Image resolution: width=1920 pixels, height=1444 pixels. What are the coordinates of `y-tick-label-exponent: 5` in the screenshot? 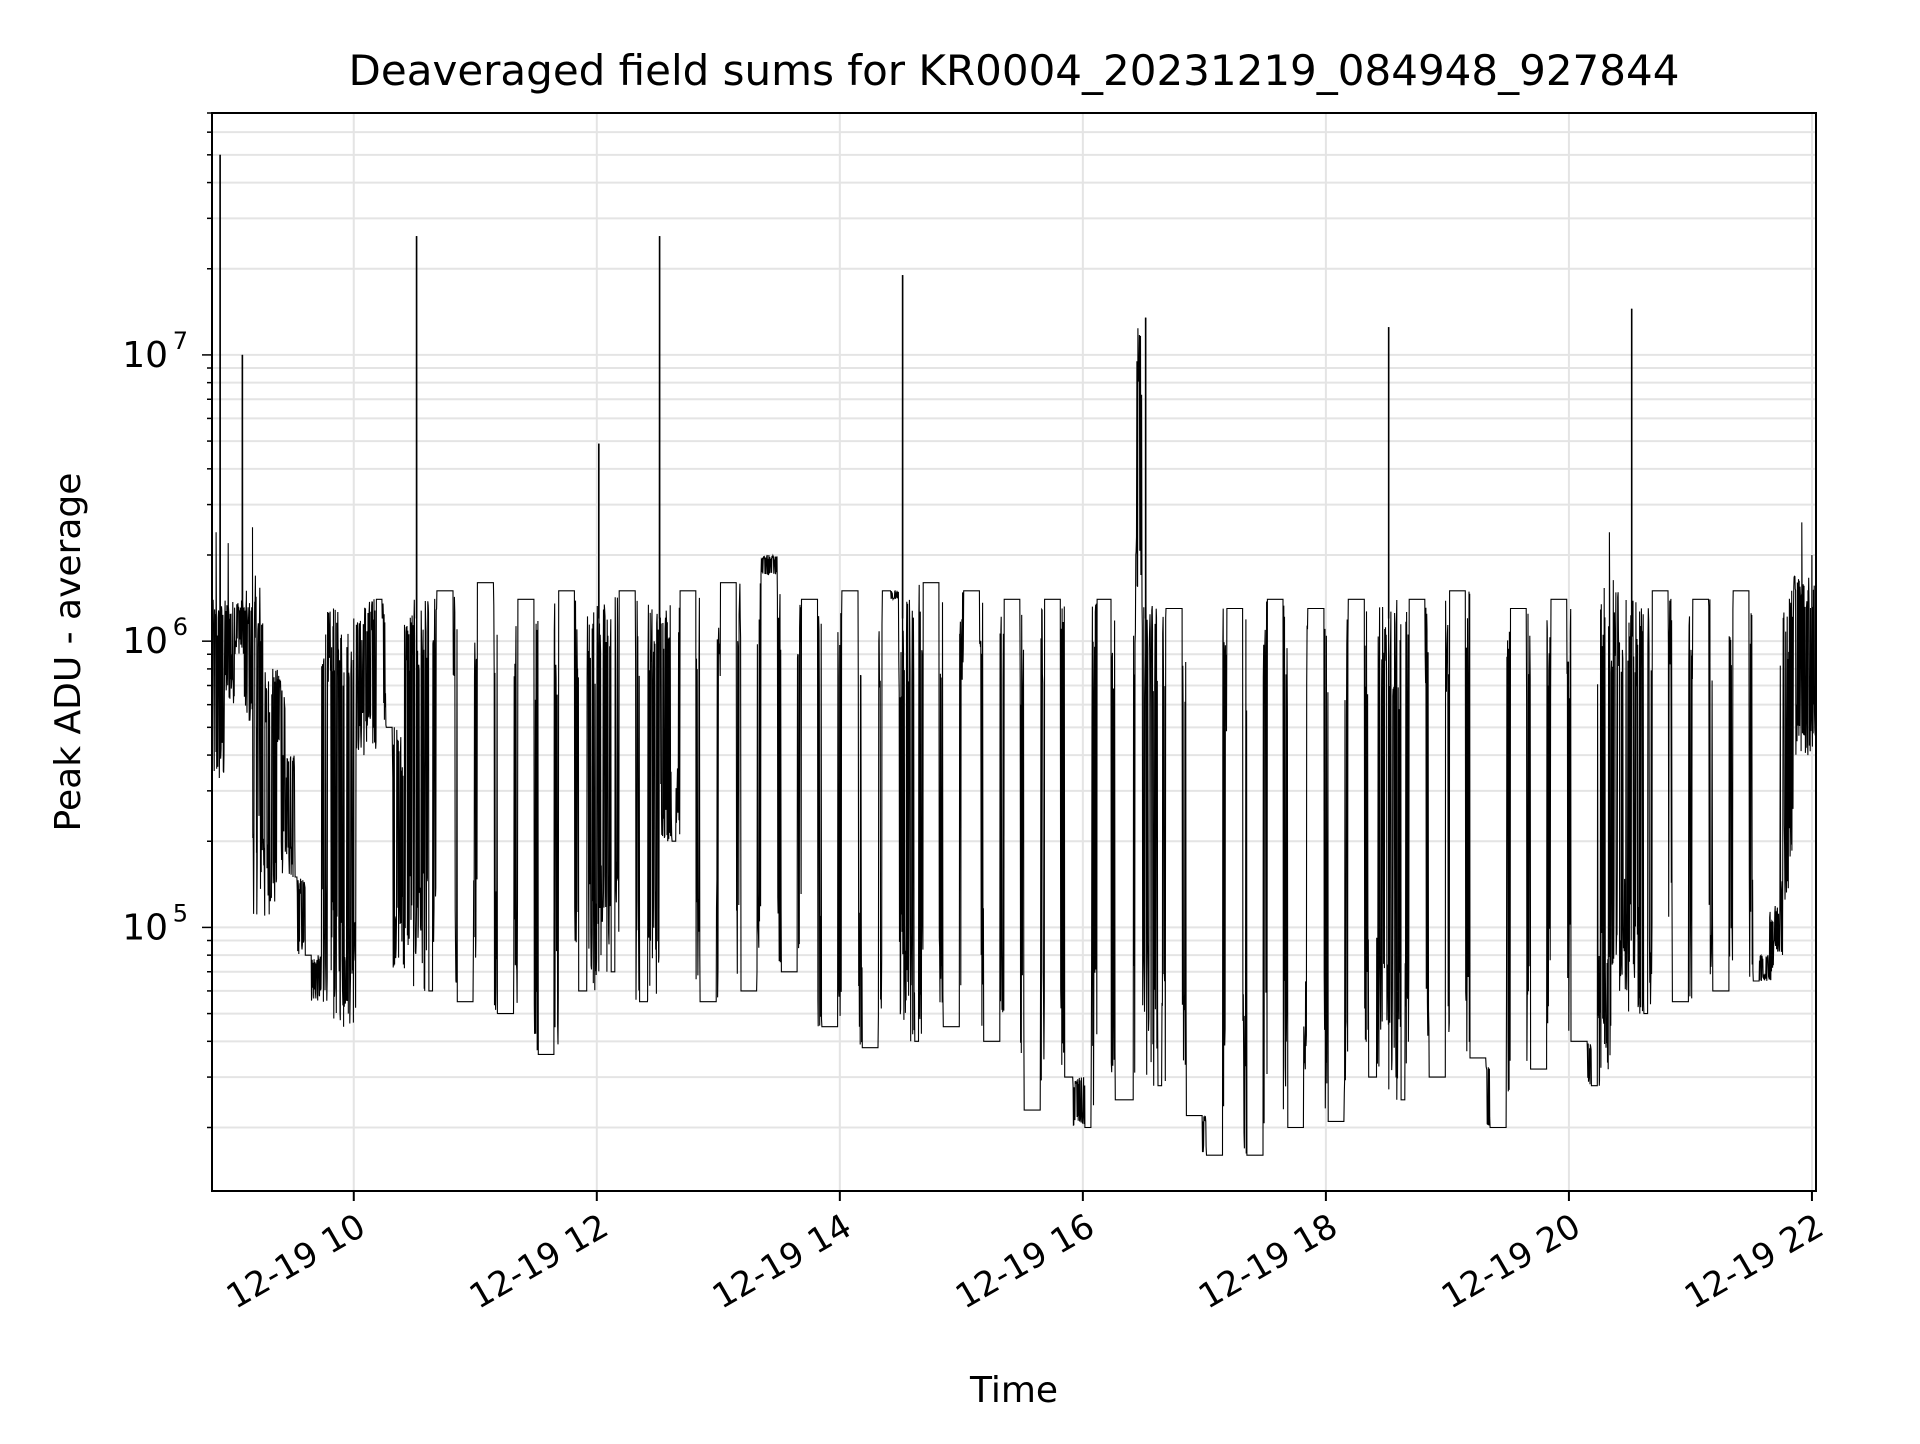 It's located at (180, 913).